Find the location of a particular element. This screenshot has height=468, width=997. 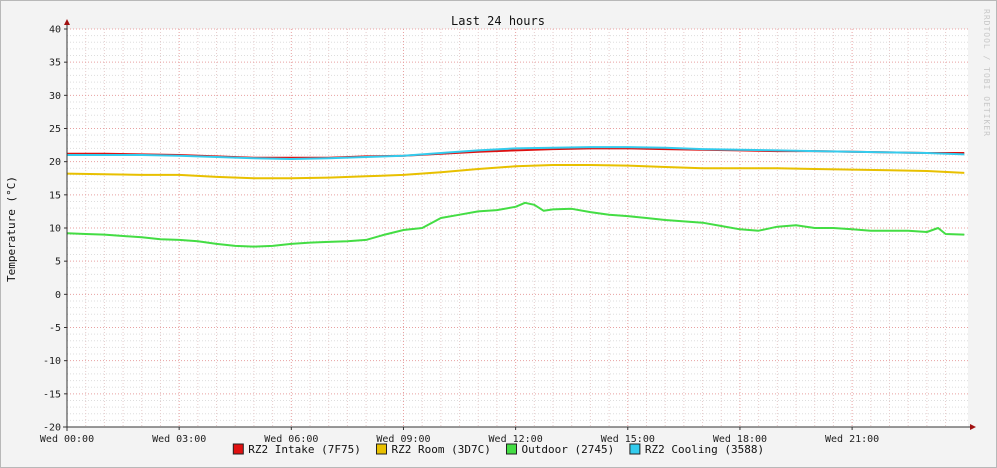

x-tick-label: Wed 18:00 is located at coordinates (740, 439).